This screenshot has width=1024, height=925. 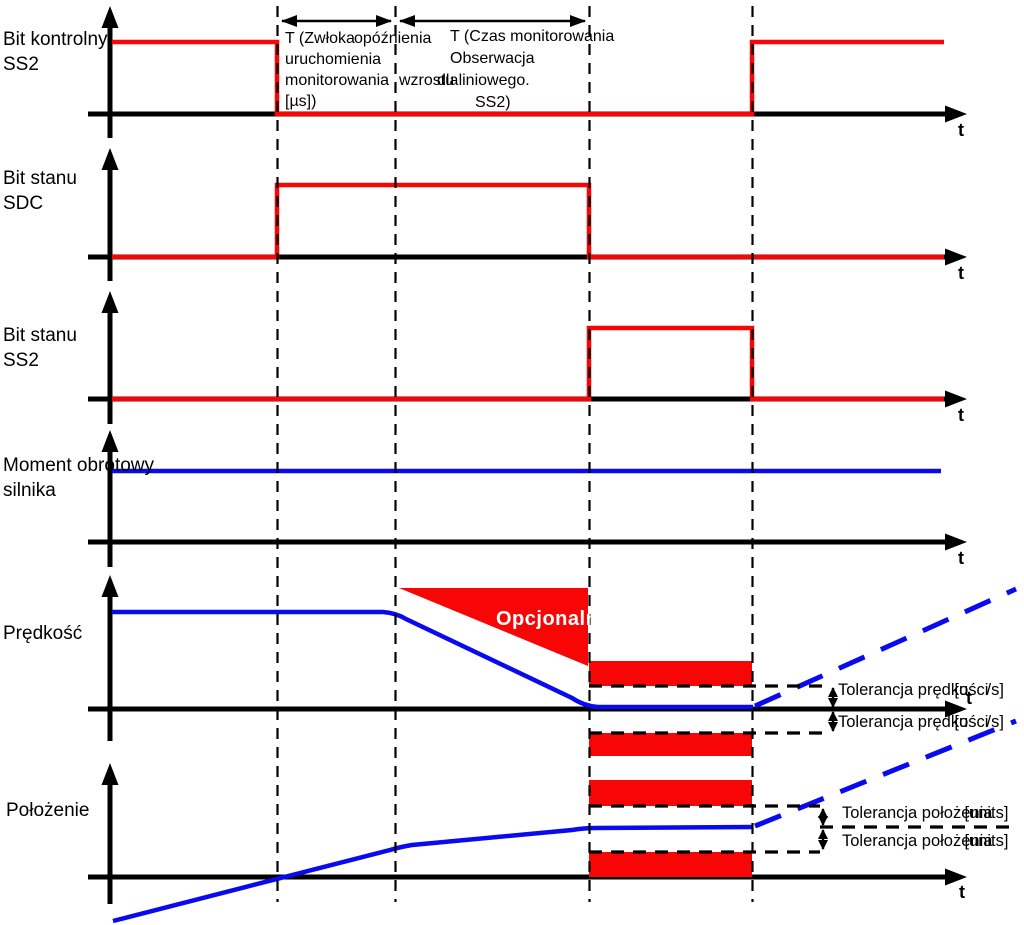 I want to click on trace-bit-kontrolny-ss2, so click(x=528, y=78).